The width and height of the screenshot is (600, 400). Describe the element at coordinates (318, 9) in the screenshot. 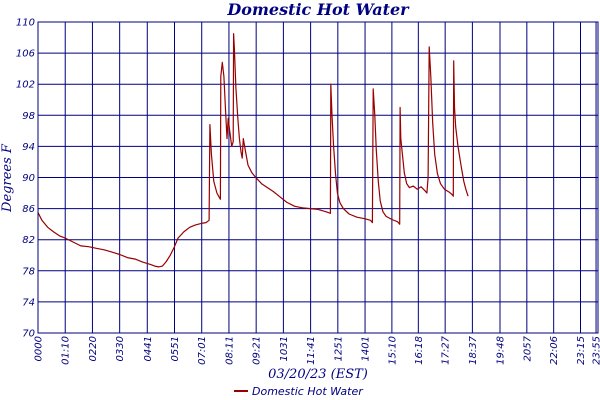

I see `chart-title: Domestic Hot Water` at that location.